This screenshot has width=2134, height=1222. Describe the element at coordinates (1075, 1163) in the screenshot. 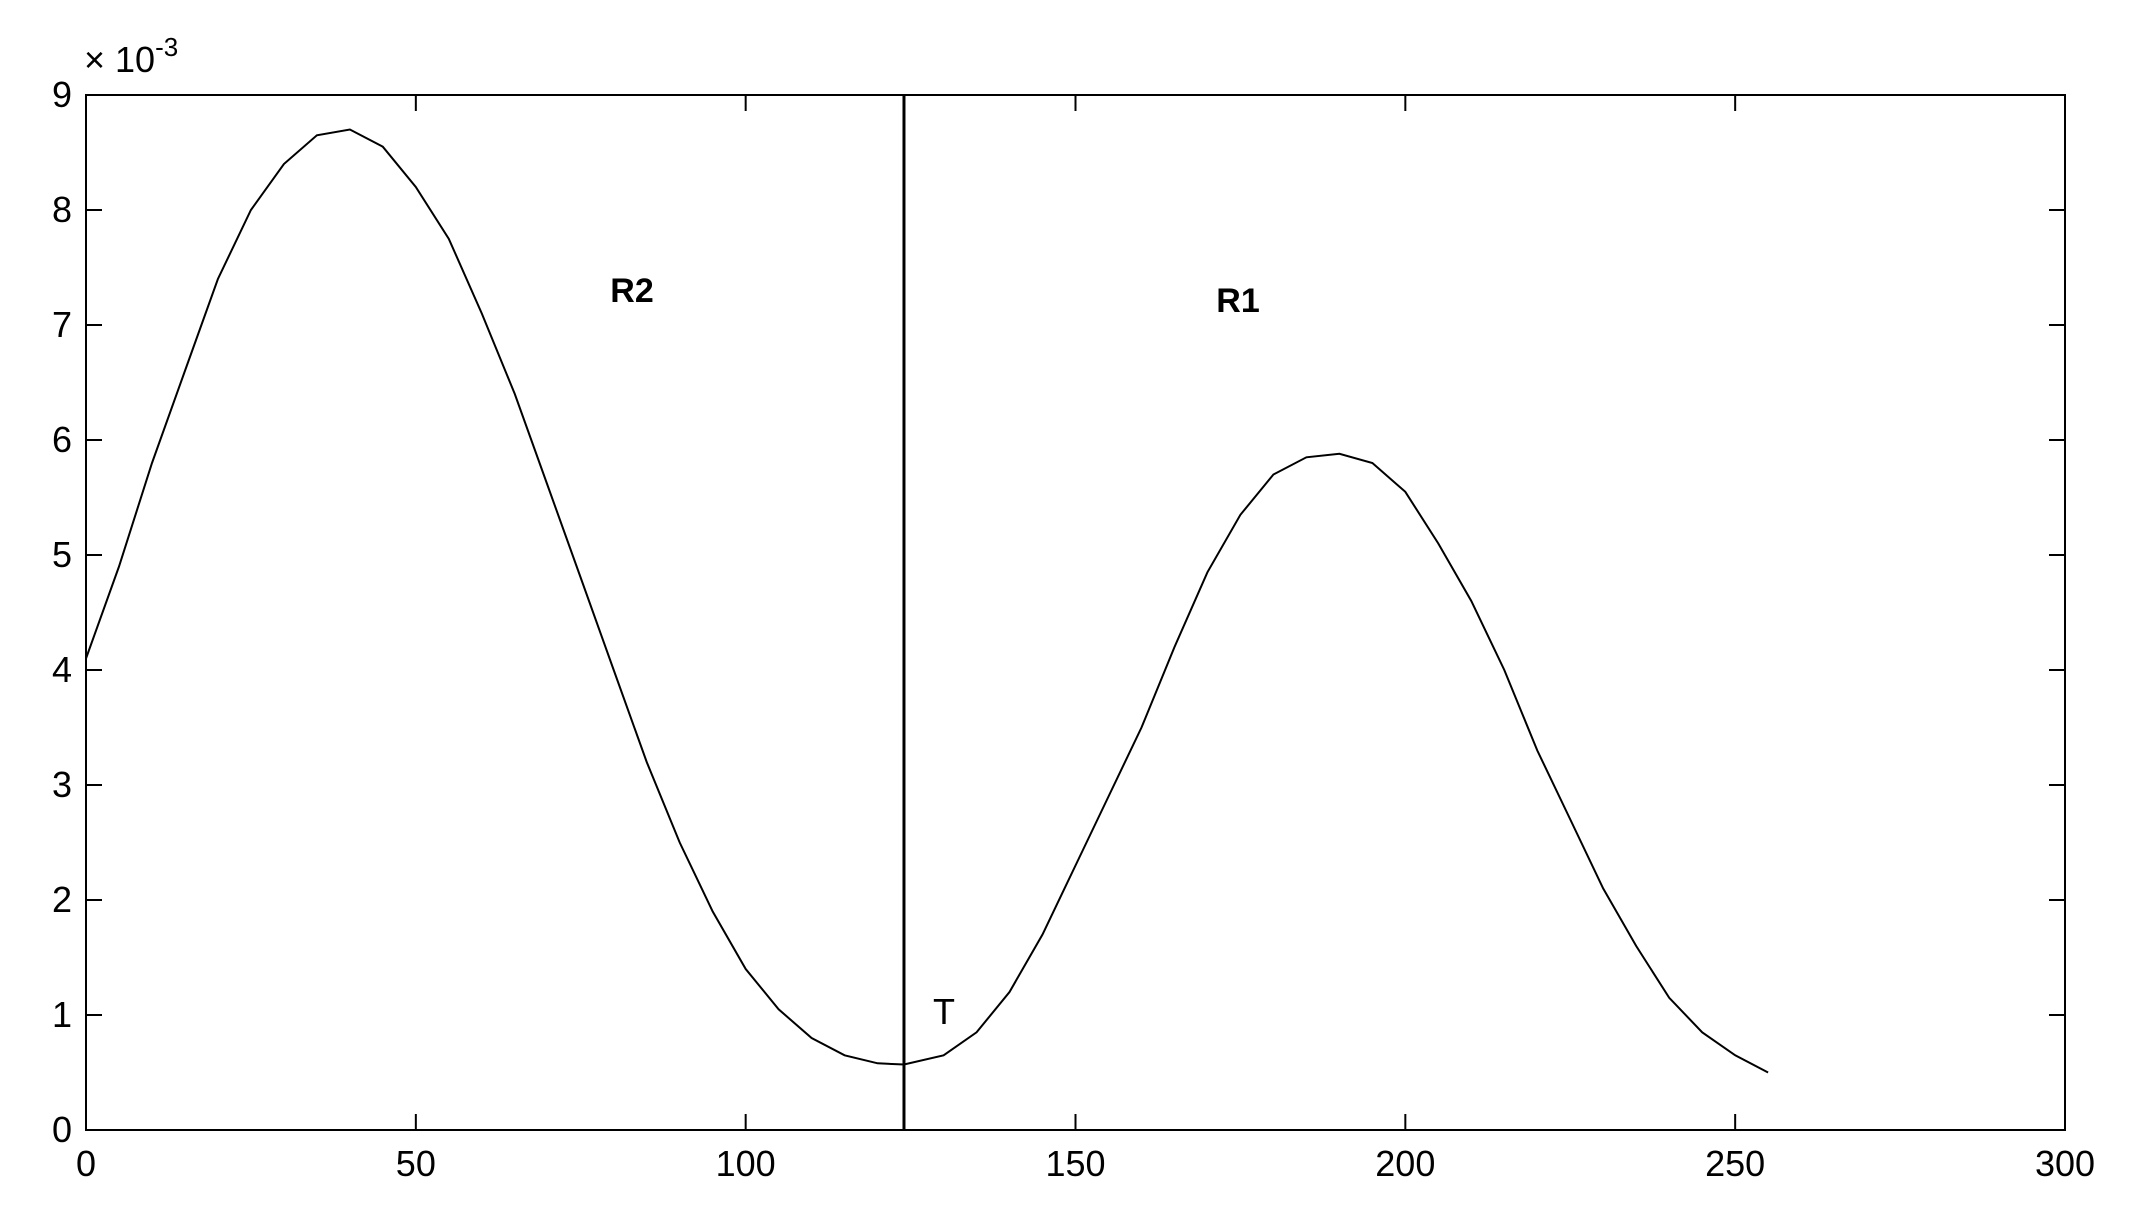

I see `x-tick-label: 150` at that location.